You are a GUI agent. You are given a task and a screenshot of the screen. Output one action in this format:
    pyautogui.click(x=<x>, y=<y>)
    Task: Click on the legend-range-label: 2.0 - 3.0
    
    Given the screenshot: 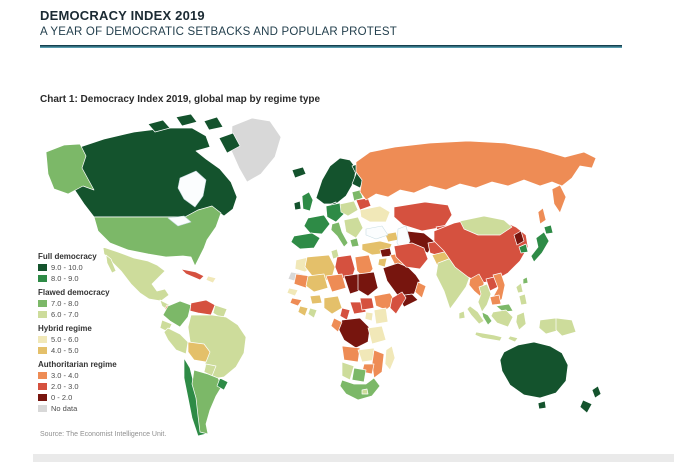 What is the action you would take?
    pyautogui.click(x=65, y=386)
    